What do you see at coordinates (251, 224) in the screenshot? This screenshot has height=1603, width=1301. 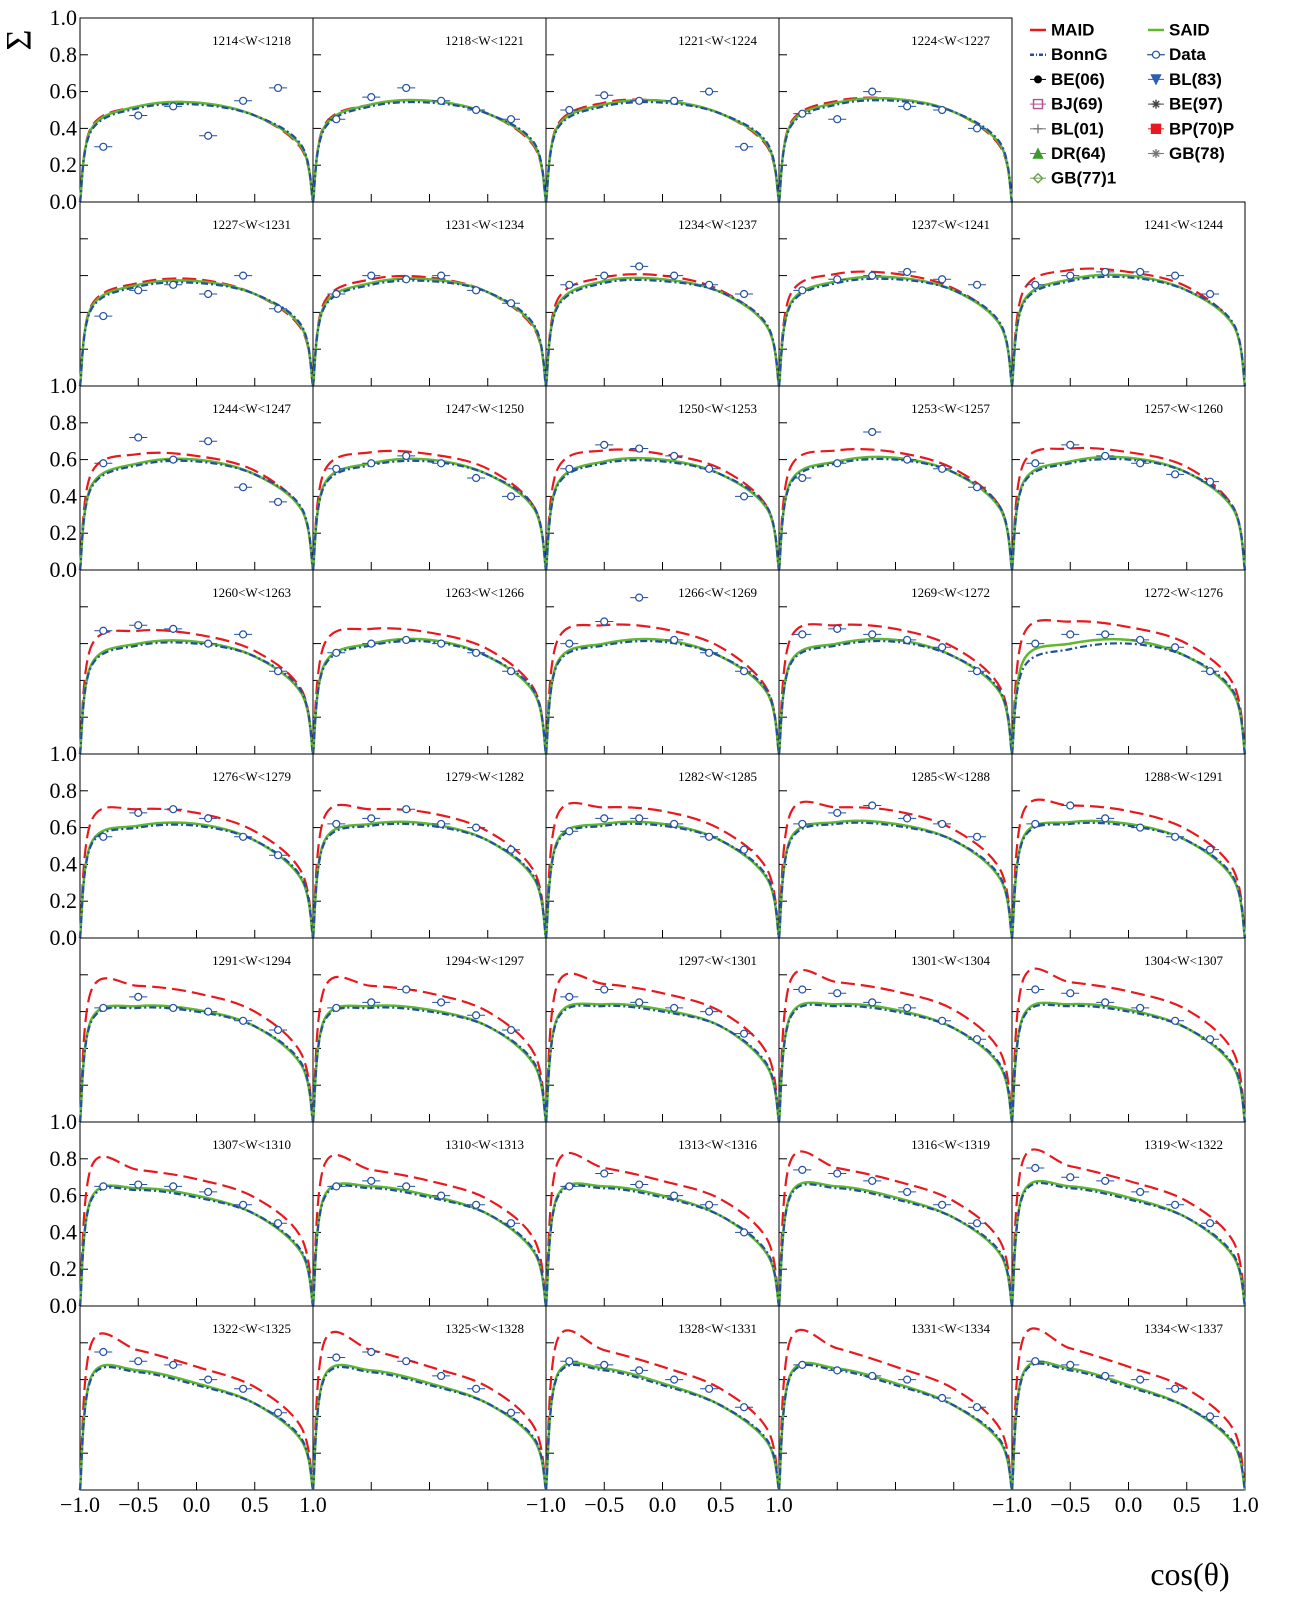 I see `panel-title: 1227<W<1231` at bounding box center [251, 224].